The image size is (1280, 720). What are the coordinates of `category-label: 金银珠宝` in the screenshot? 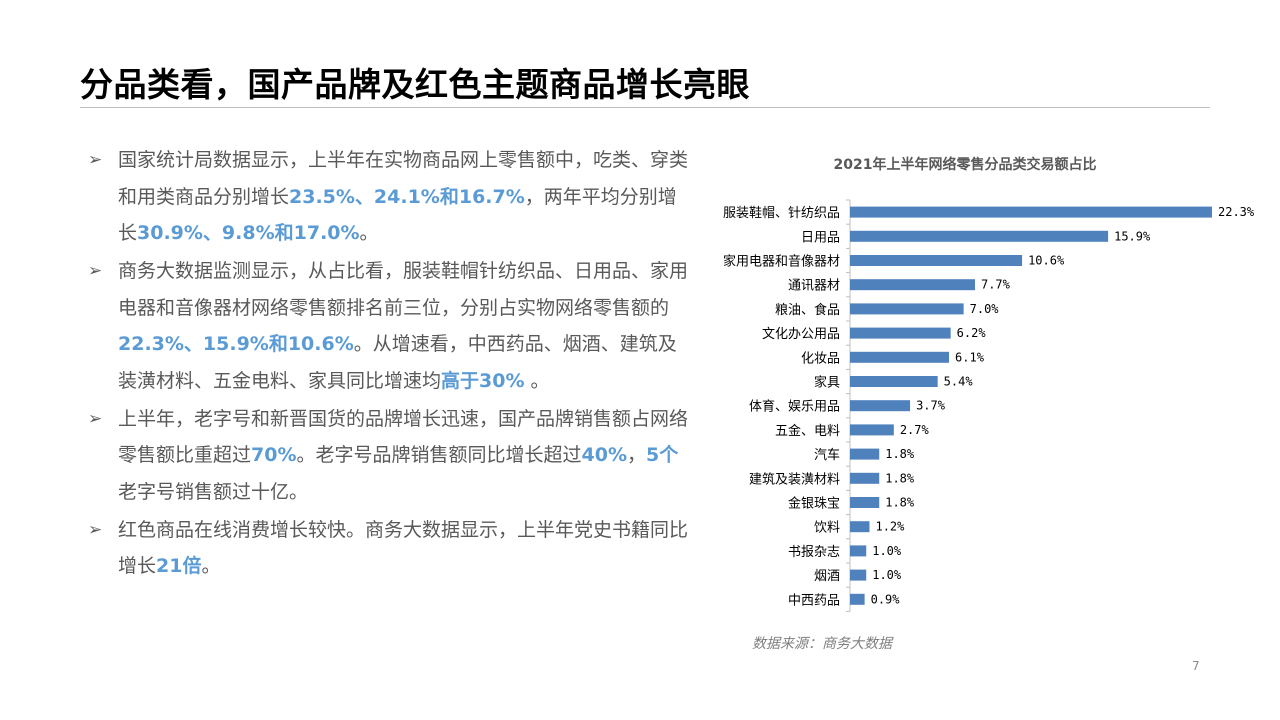 It's located at (814, 504).